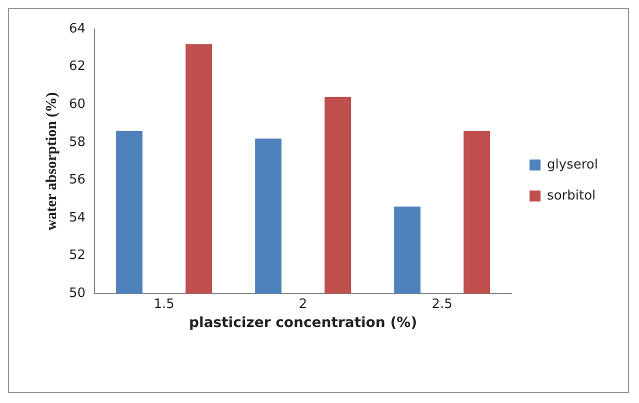 The image size is (639, 403). What do you see at coordinates (303, 304) in the screenshot?
I see `x-tick-label: 2` at bounding box center [303, 304].